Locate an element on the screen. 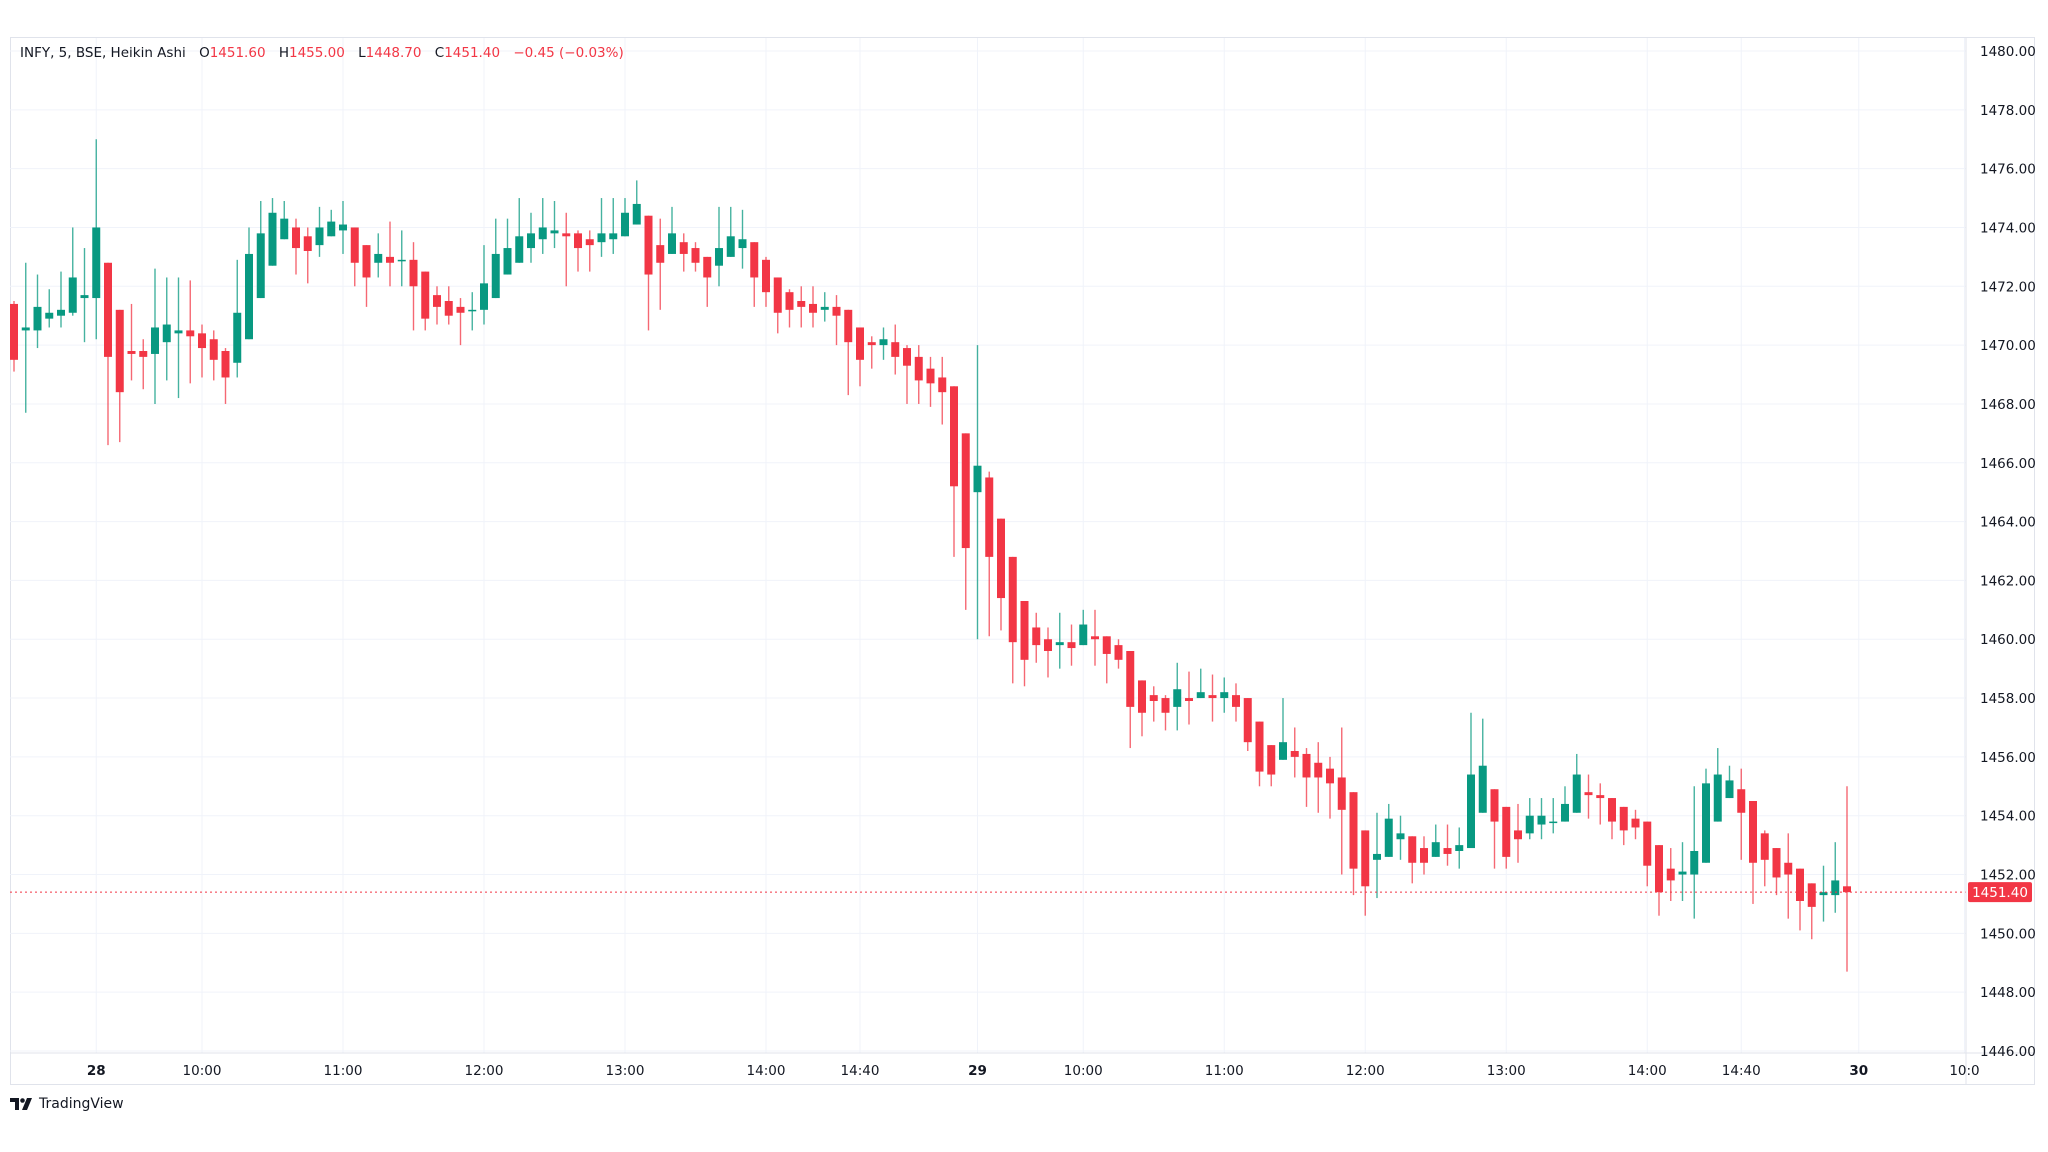 The width and height of the screenshot is (2048, 1152). price-tick-label: 1462.00 is located at coordinates (2008, 581).